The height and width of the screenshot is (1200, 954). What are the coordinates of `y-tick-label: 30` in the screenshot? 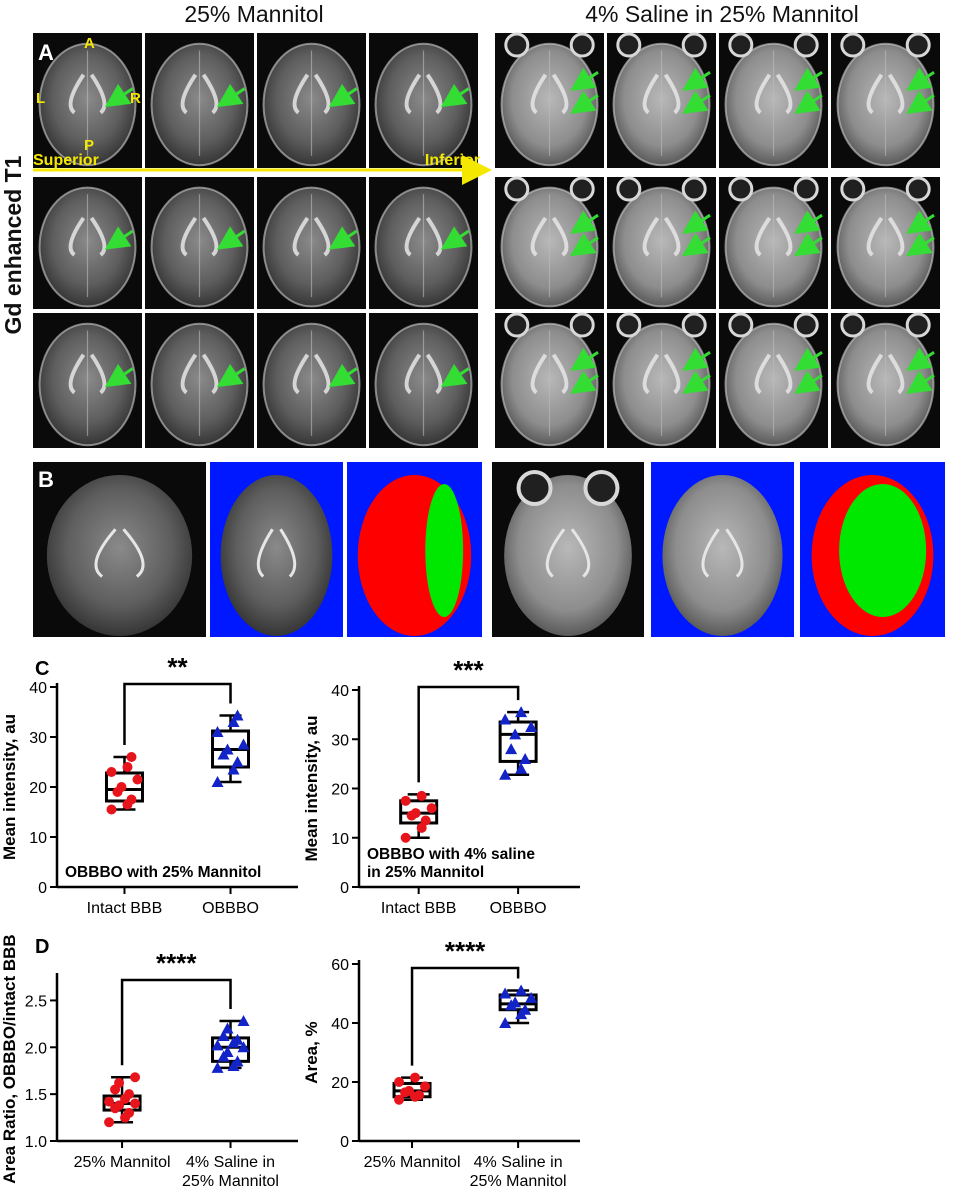 It's located at (340, 740).